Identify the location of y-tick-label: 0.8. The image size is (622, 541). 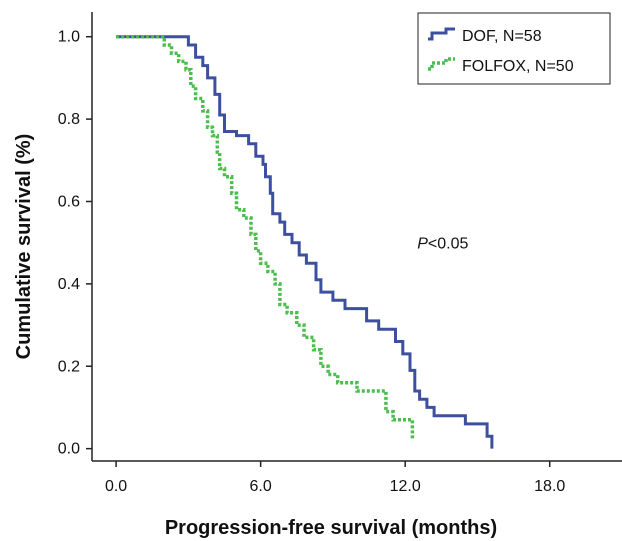
(69, 119).